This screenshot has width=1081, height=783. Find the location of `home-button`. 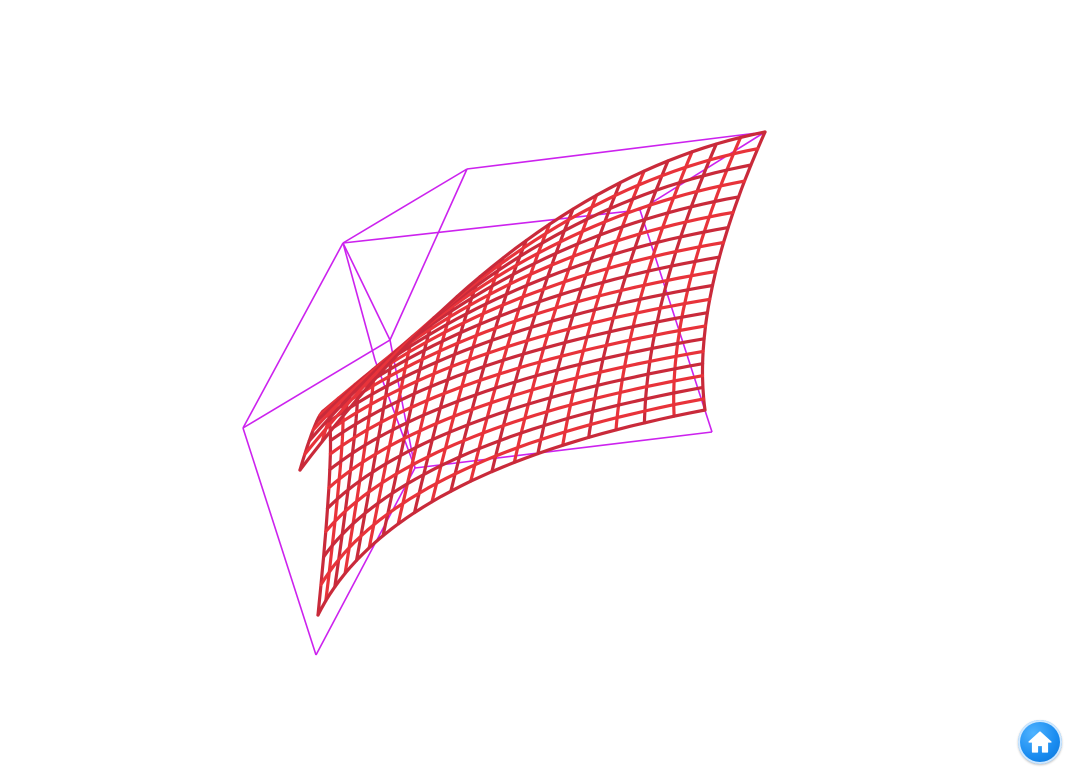

home-button is located at coordinates (1040, 742).